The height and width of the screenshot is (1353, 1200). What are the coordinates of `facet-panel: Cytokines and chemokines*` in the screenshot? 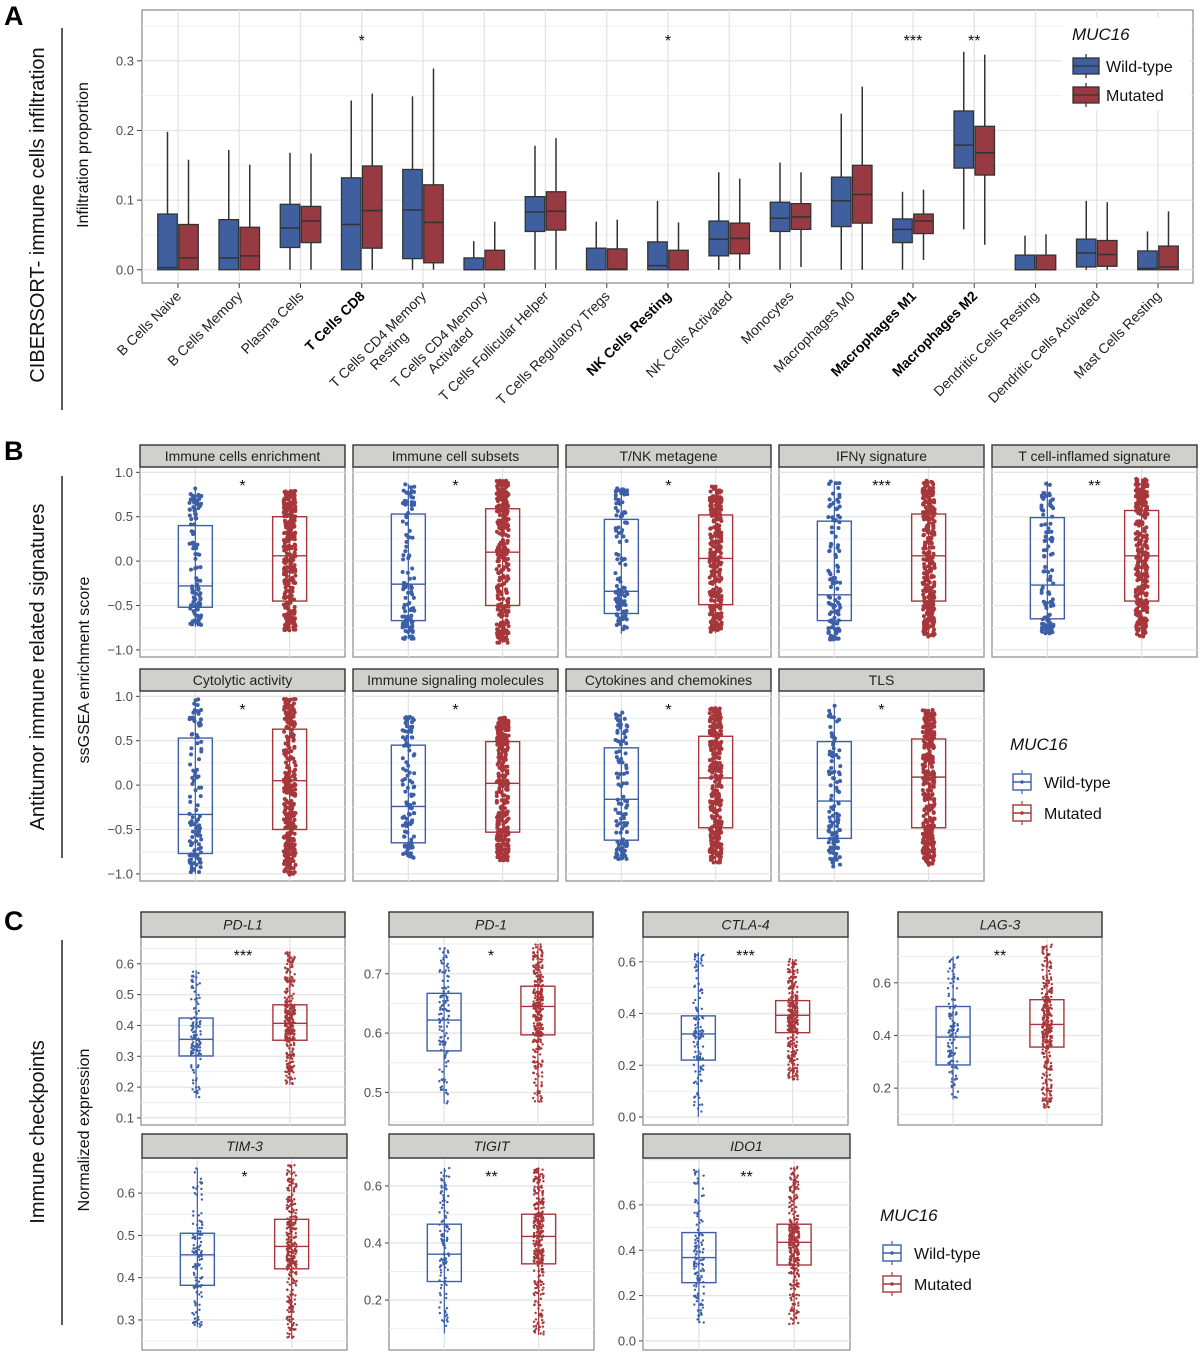 It's located at (668, 775).